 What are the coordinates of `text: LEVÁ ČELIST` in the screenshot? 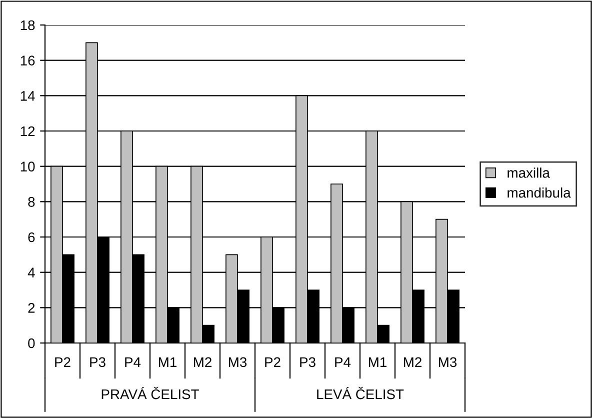 It's located at (360, 393).